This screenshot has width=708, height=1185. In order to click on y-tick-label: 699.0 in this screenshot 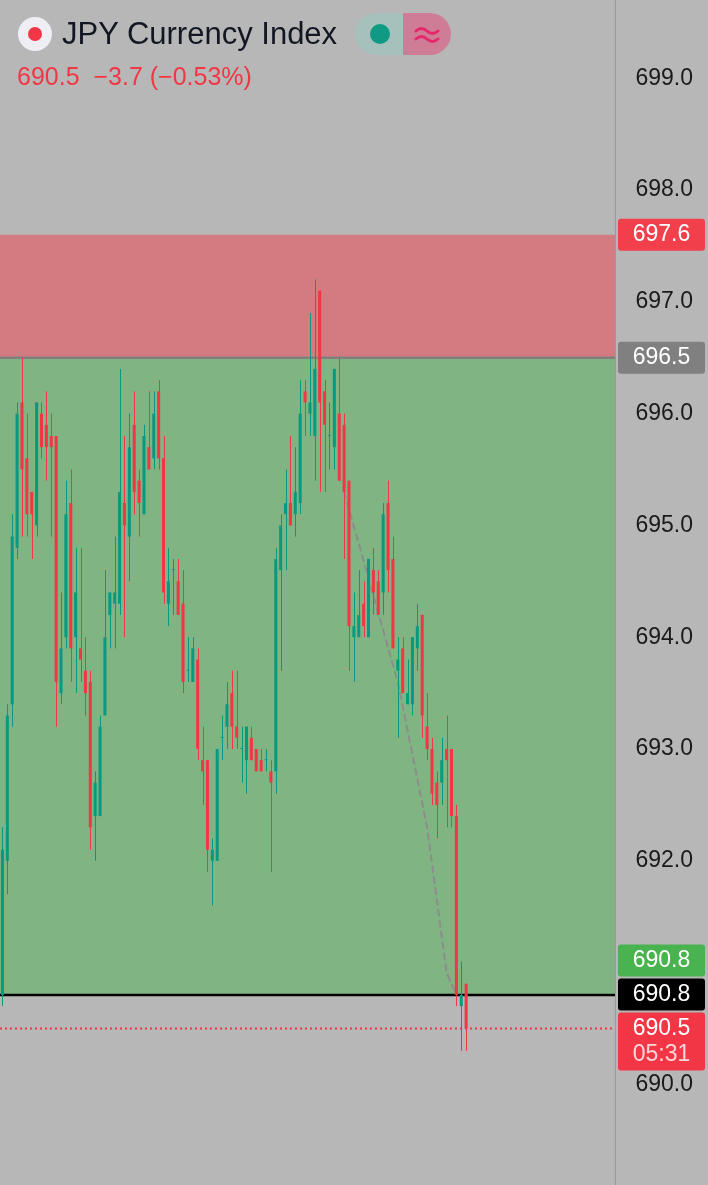, I will do `click(664, 76)`.